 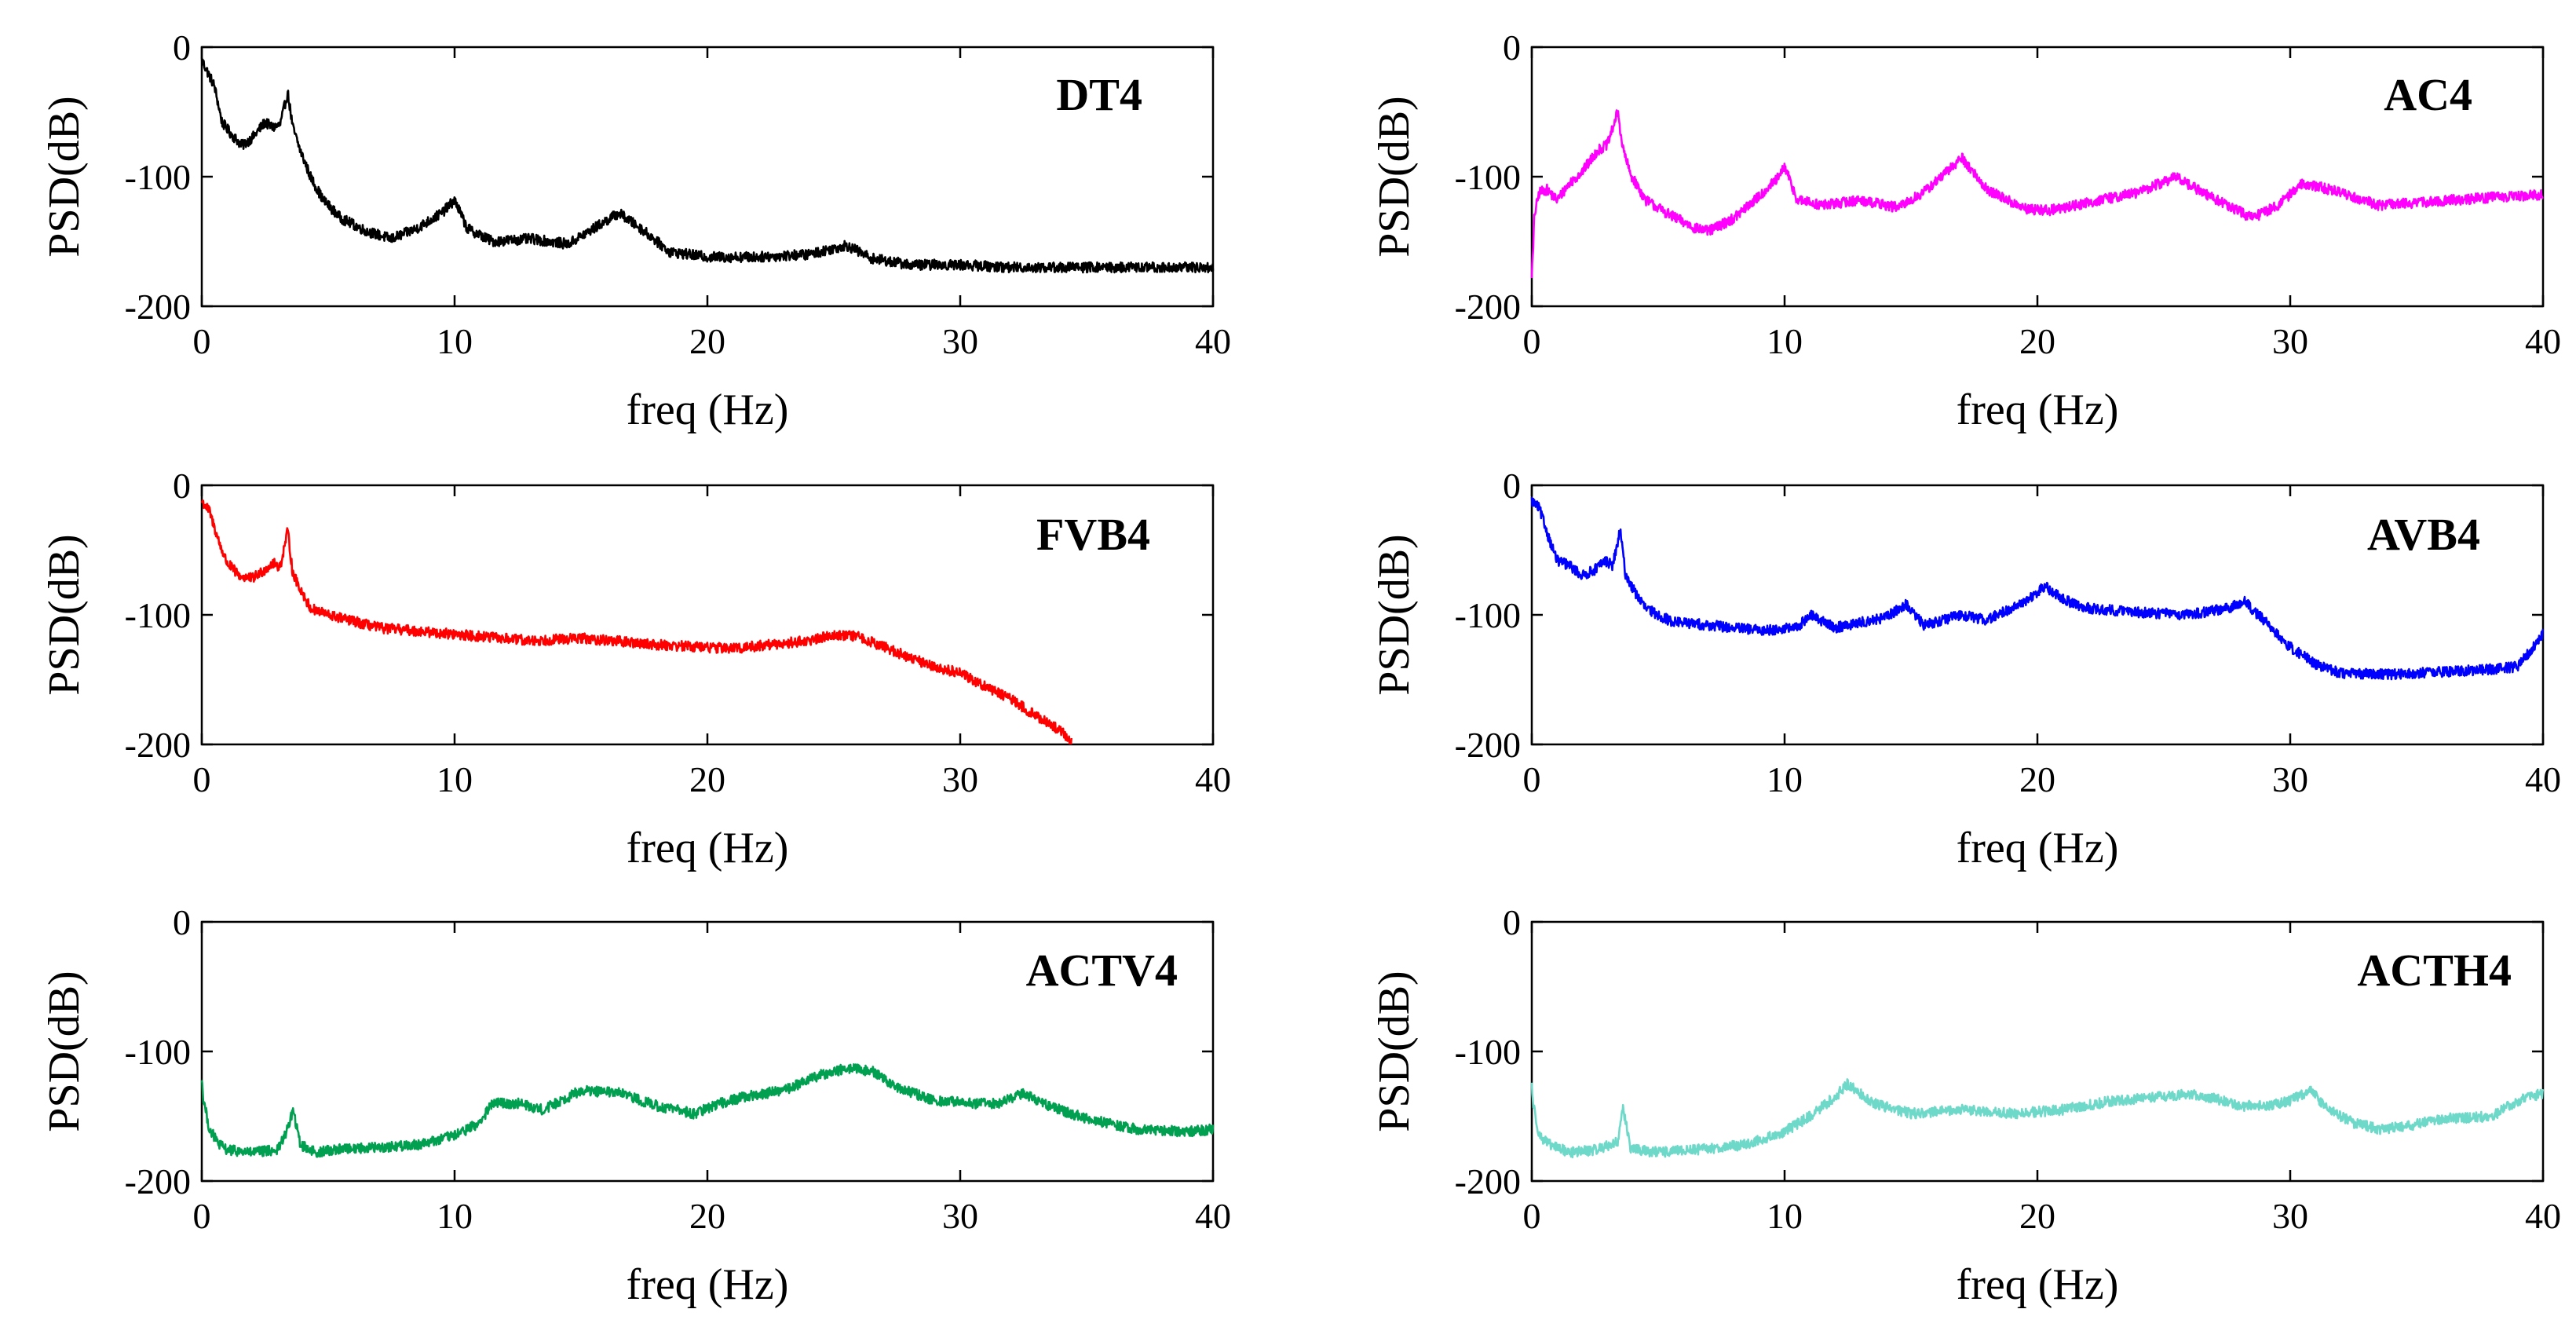 What do you see at coordinates (636, 622) in the screenshot?
I see `psd-trace-fvb4` at bounding box center [636, 622].